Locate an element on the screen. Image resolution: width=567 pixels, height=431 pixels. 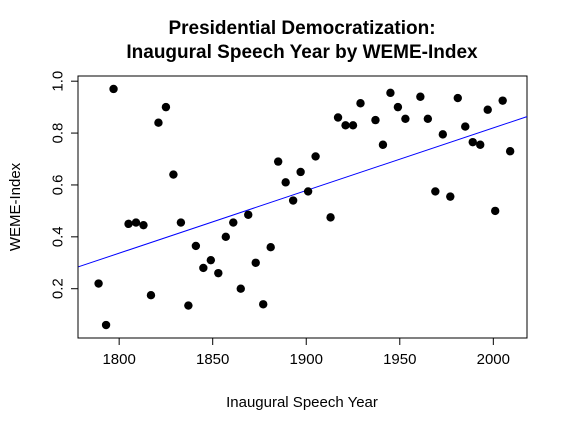
y-tick-label: 1.0 is located at coordinates (58, 81).